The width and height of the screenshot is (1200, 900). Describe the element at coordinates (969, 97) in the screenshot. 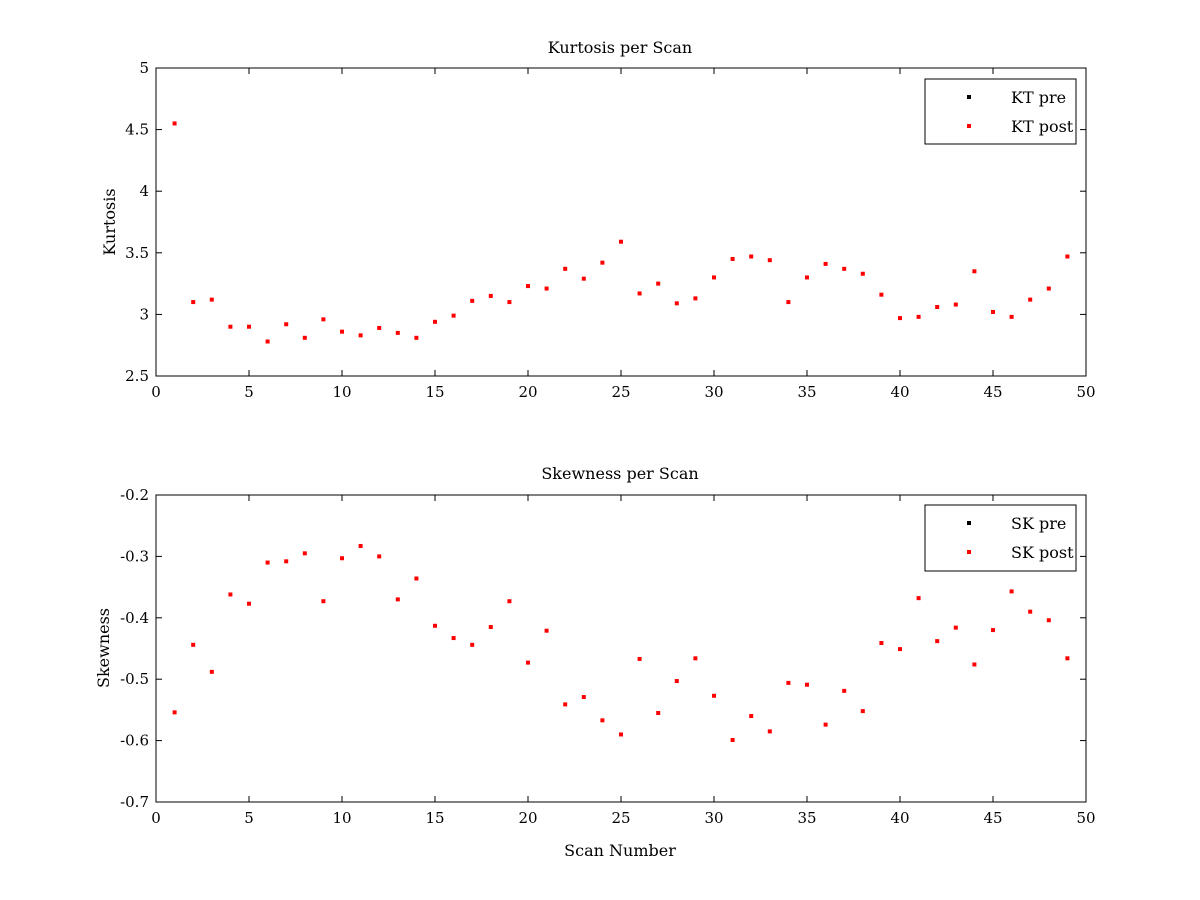

I see `kurtosis-legend-marker-pre` at that location.